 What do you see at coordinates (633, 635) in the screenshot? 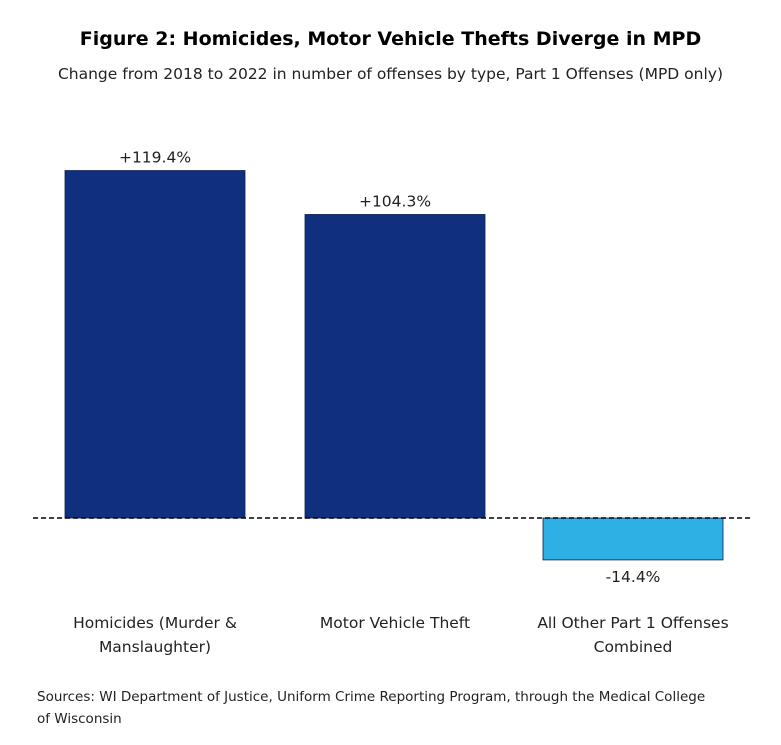
I see `category-label-all-other-offenses: All Other Part 1 Offenses Combined` at bounding box center [633, 635].